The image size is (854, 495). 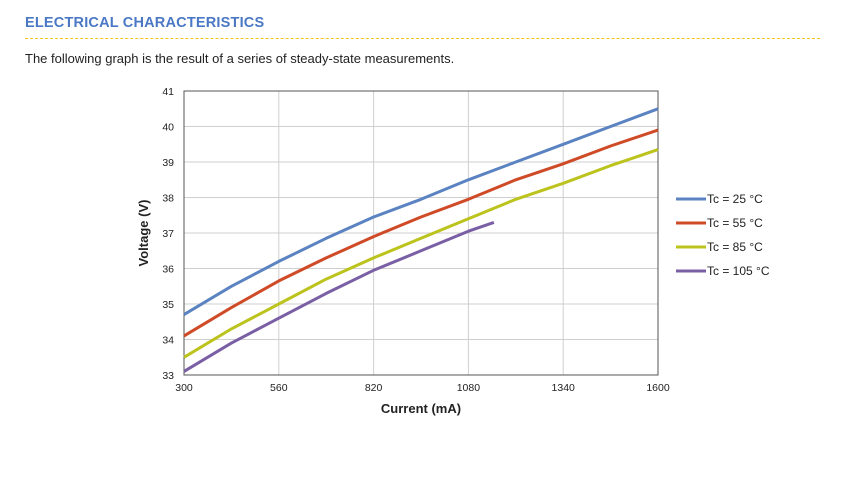 What do you see at coordinates (735, 247) in the screenshot?
I see `legend-label: Tc = 85 °C` at bounding box center [735, 247].